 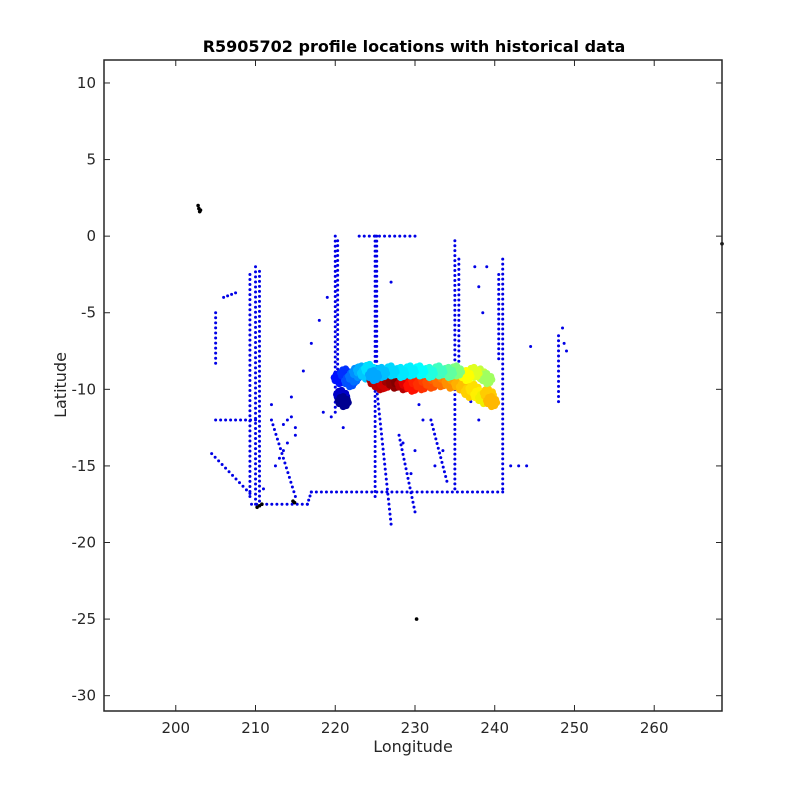 I want to click on profile-marker, so click(x=373, y=375).